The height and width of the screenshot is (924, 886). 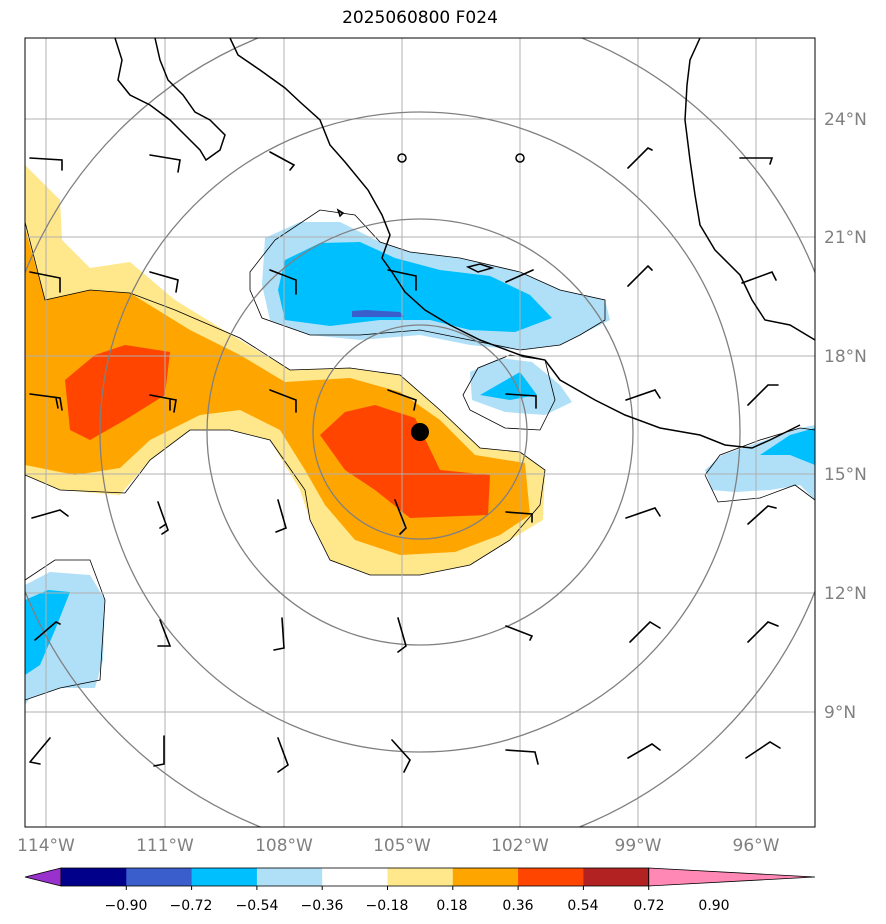 What do you see at coordinates (43, 877) in the screenshot?
I see `colorbar-extend-min` at bounding box center [43, 877].